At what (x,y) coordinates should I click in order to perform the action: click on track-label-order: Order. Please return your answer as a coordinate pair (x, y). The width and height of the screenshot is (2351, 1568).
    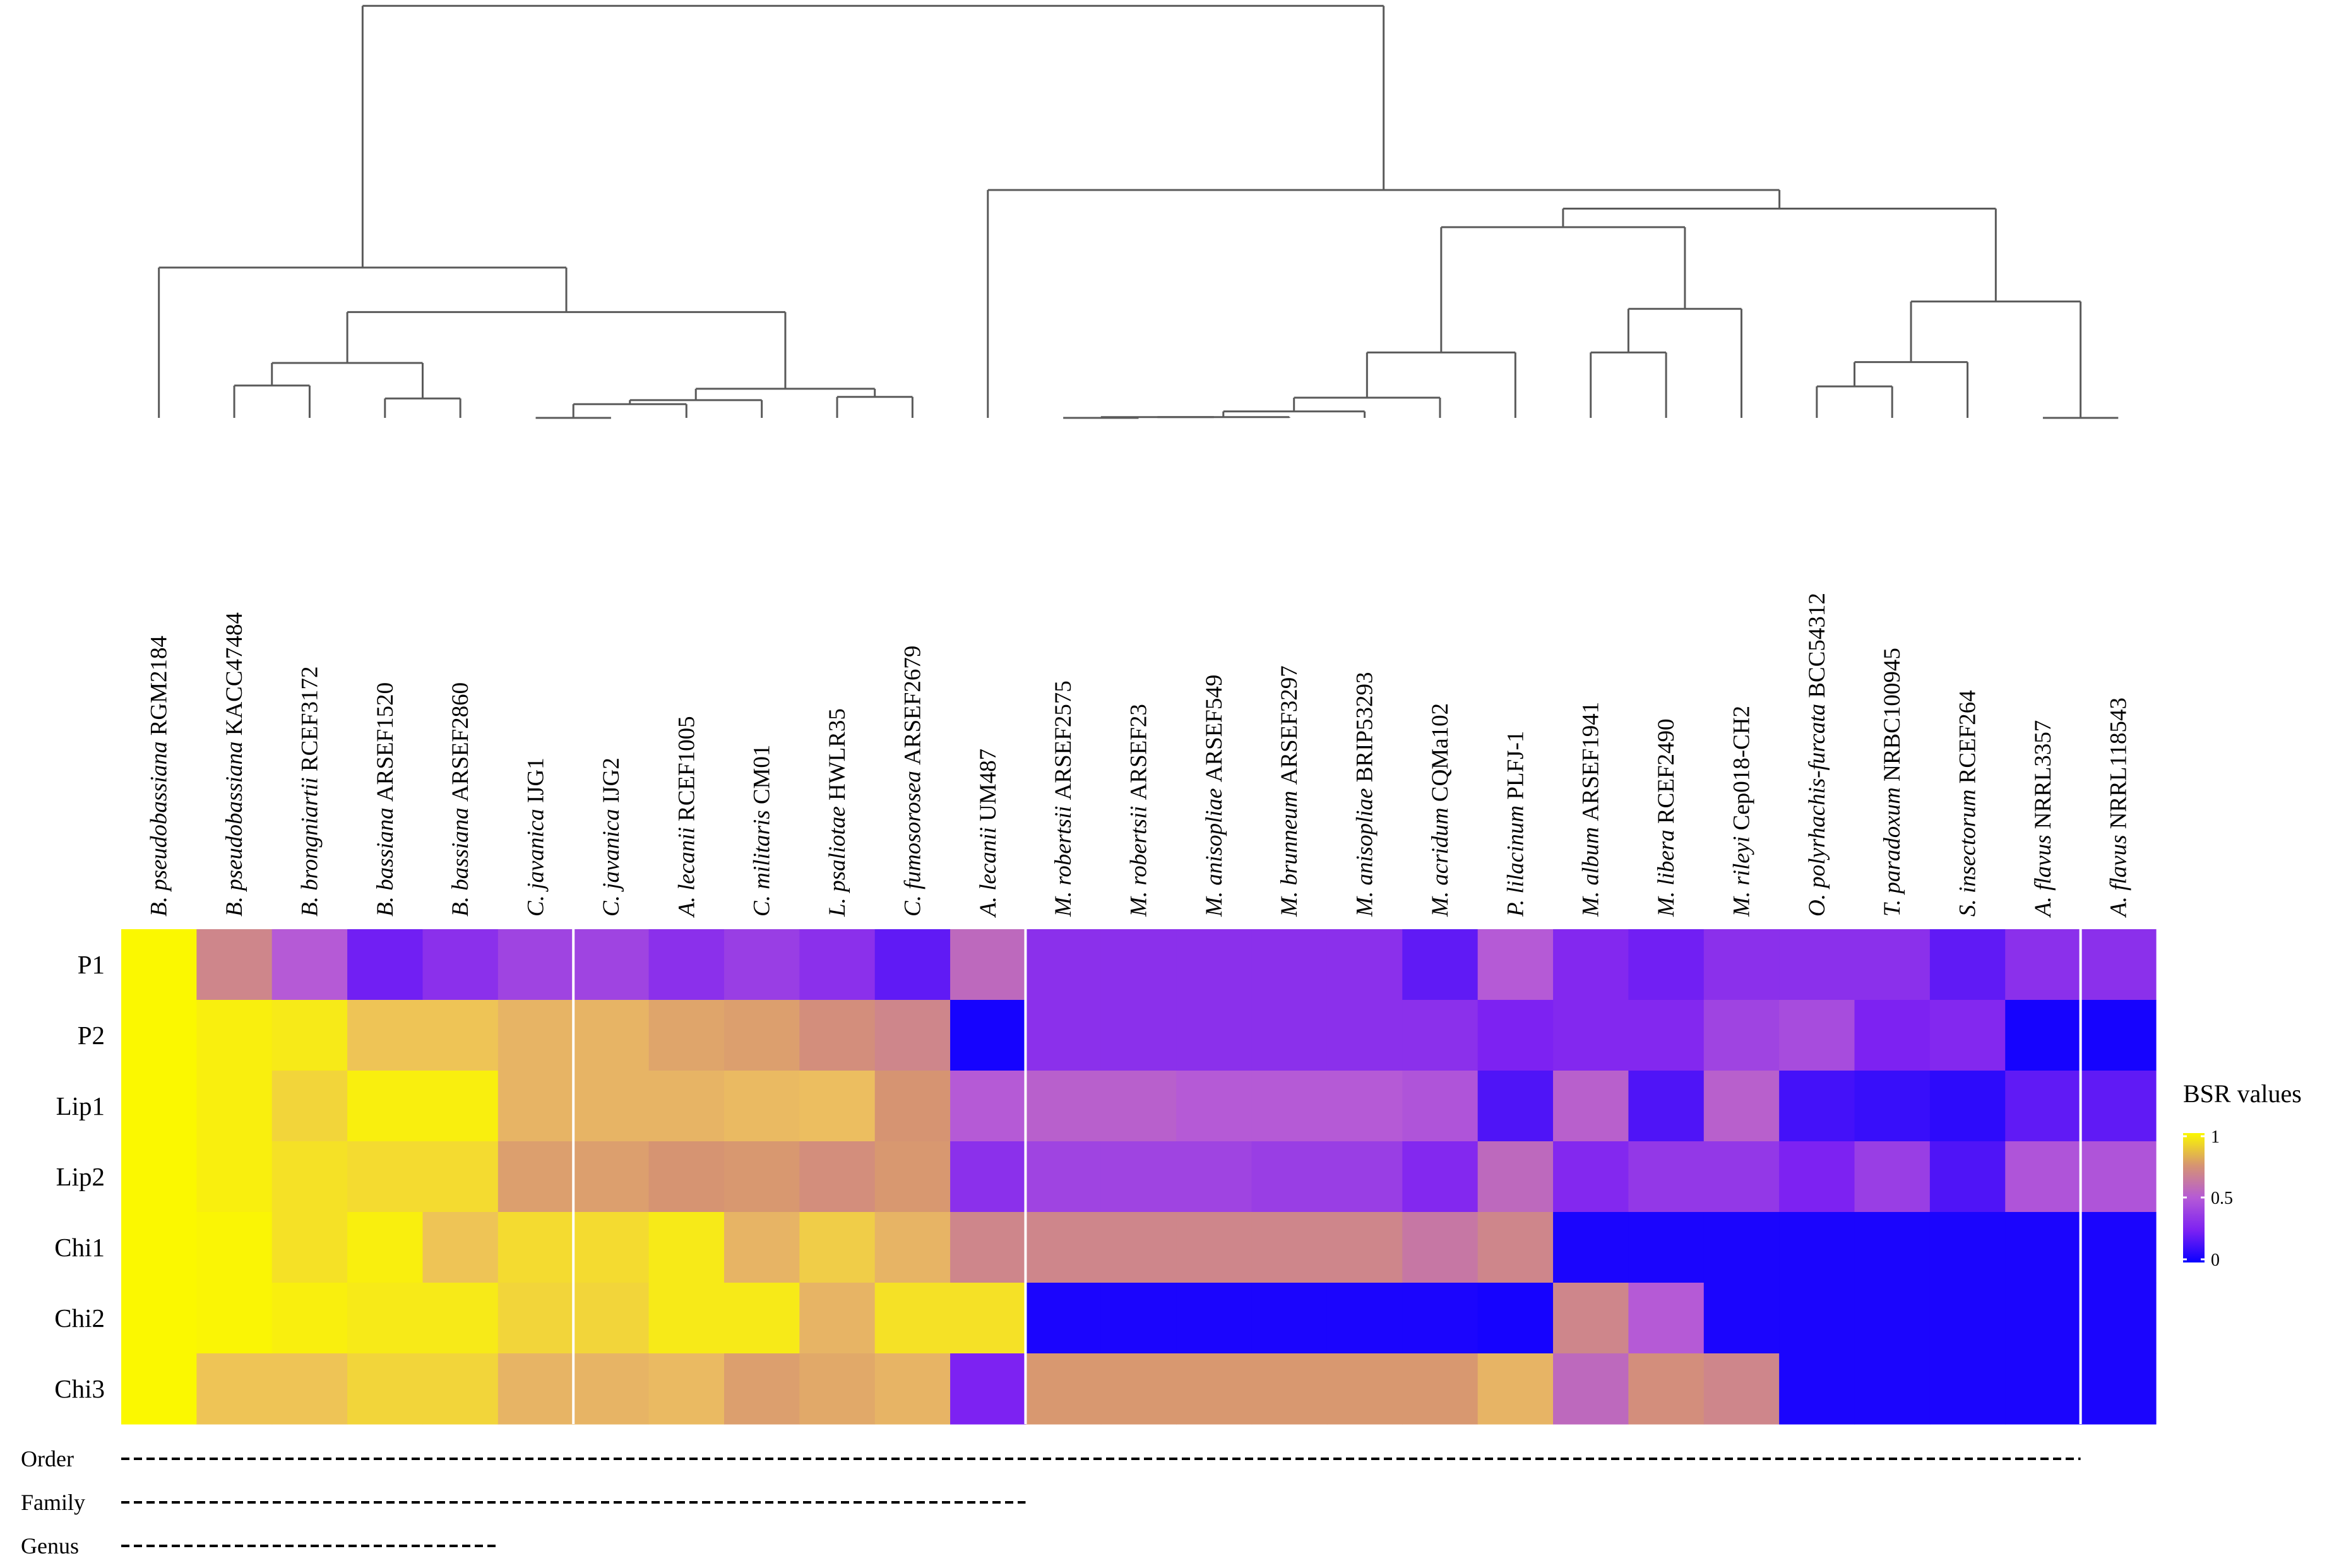
    Looking at the image, I should click on (48, 1459).